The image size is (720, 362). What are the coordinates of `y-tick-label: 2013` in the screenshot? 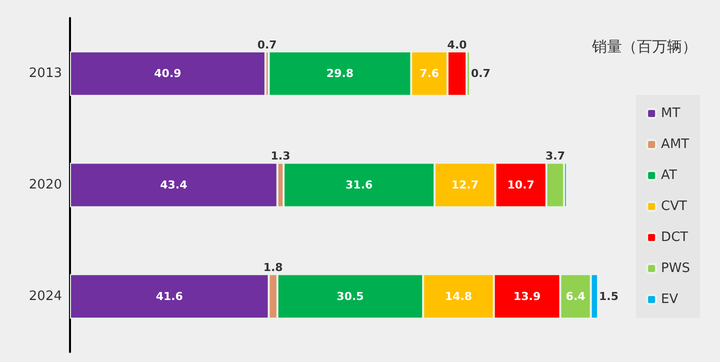 It's located at (45, 74).